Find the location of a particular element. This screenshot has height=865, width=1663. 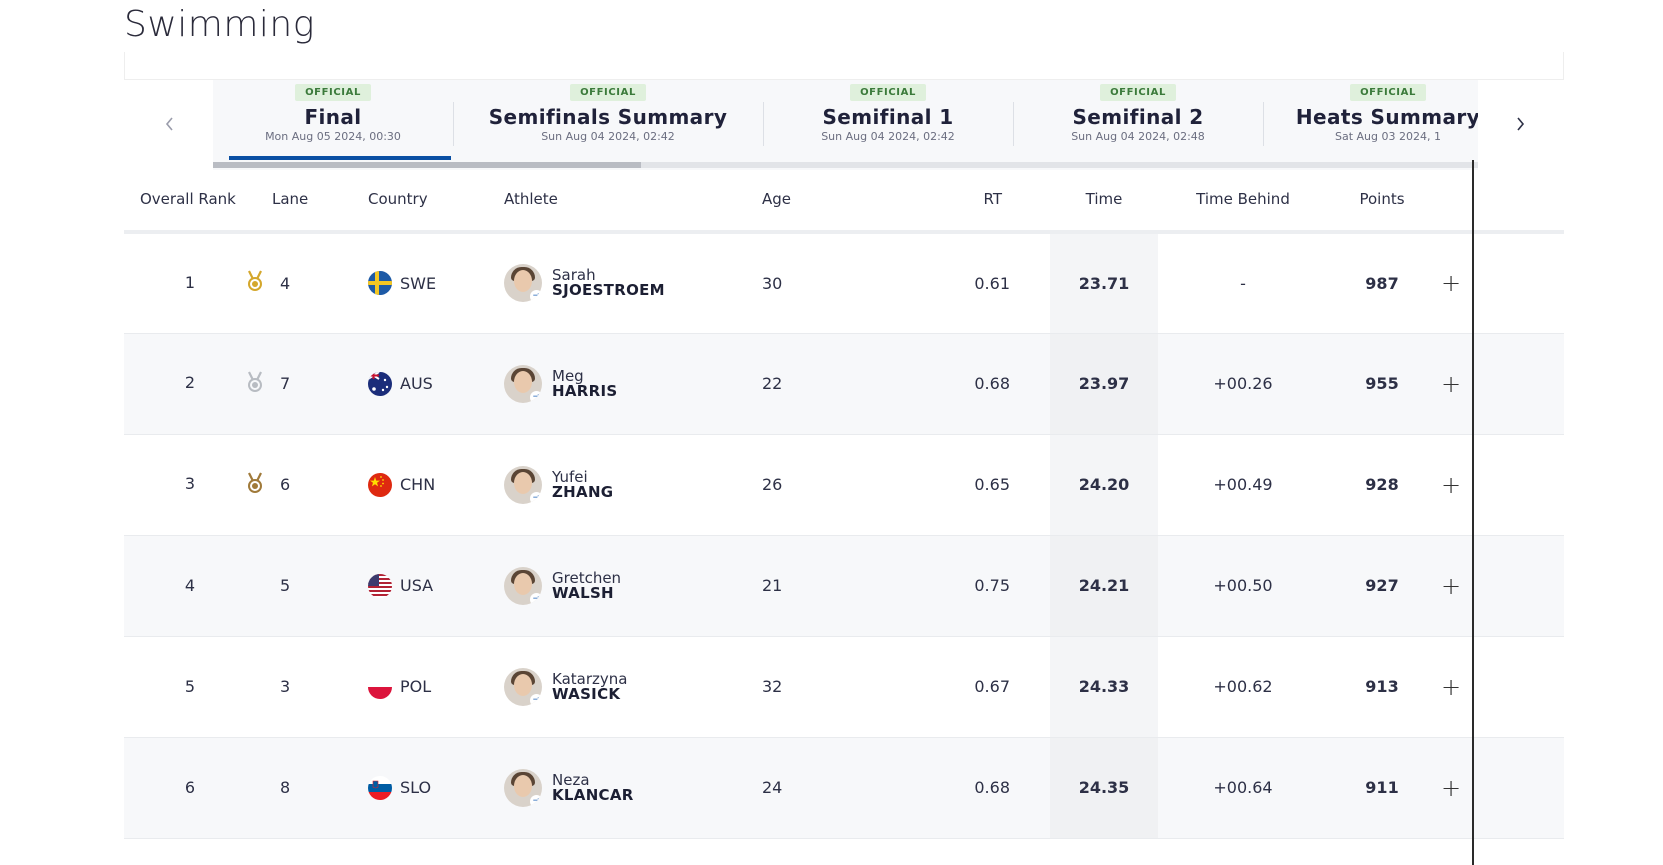

tabs-scrollbar-thumb is located at coordinates (427, 165).